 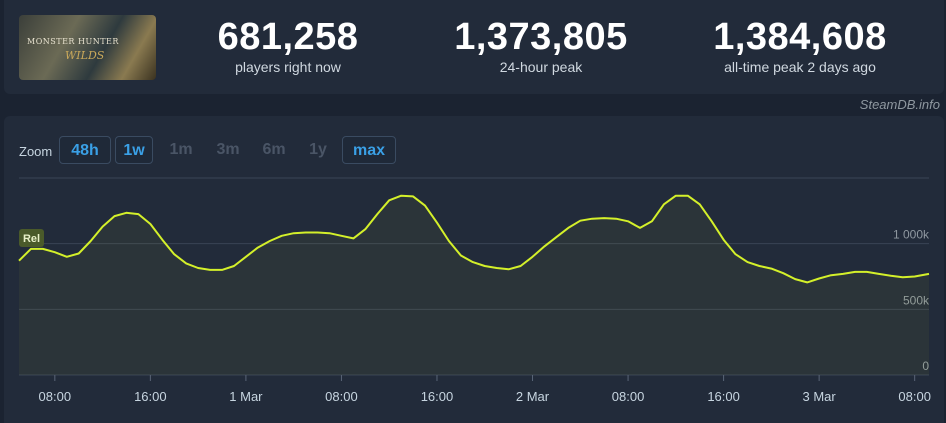 What do you see at coordinates (541, 37) in the screenshot?
I see `peak24-value: 1,373,805` at bounding box center [541, 37].